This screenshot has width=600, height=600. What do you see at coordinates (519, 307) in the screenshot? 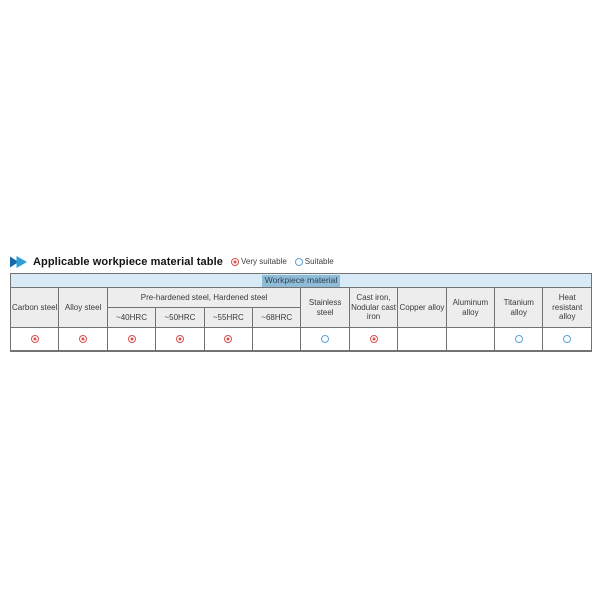
I see `col-header-titanium-alloy: Titanium alloy` at bounding box center [519, 307].